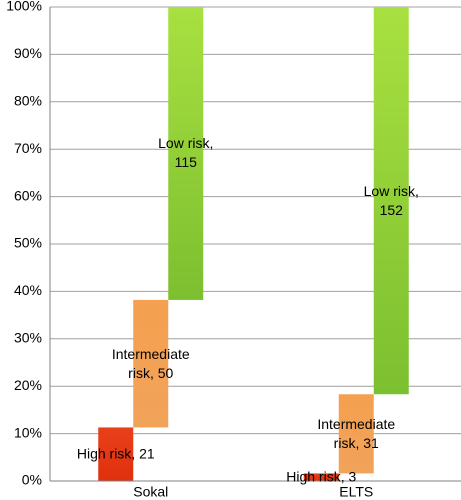 This screenshot has width=461, height=500. What do you see at coordinates (32, 480) in the screenshot?
I see `y-tick-label: 0%` at bounding box center [32, 480].